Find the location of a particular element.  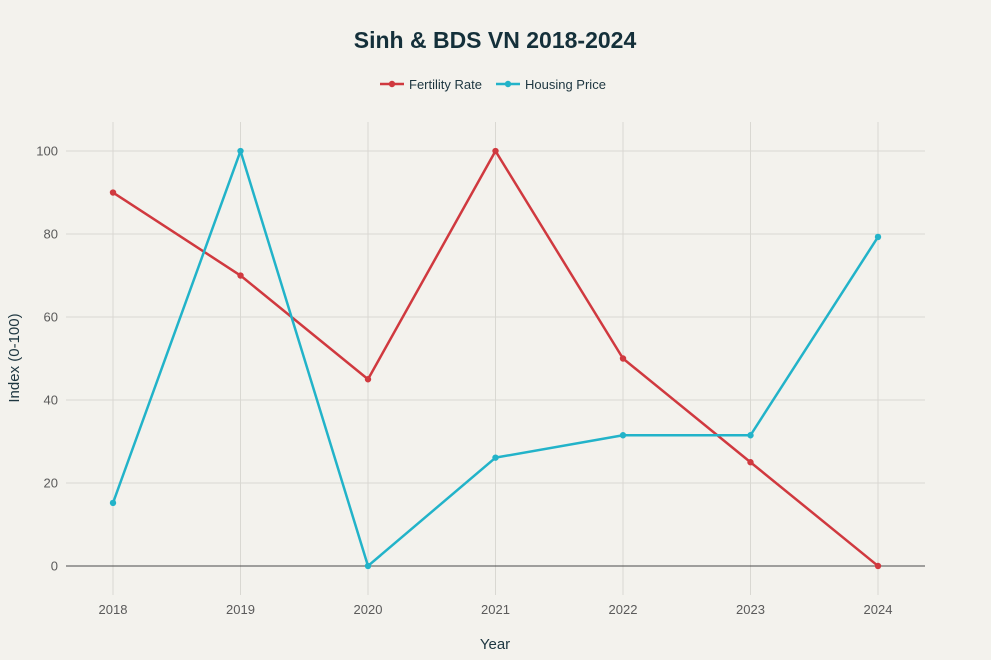

legend: Fertility Rate Housing Price is located at coordinates (493, 84).